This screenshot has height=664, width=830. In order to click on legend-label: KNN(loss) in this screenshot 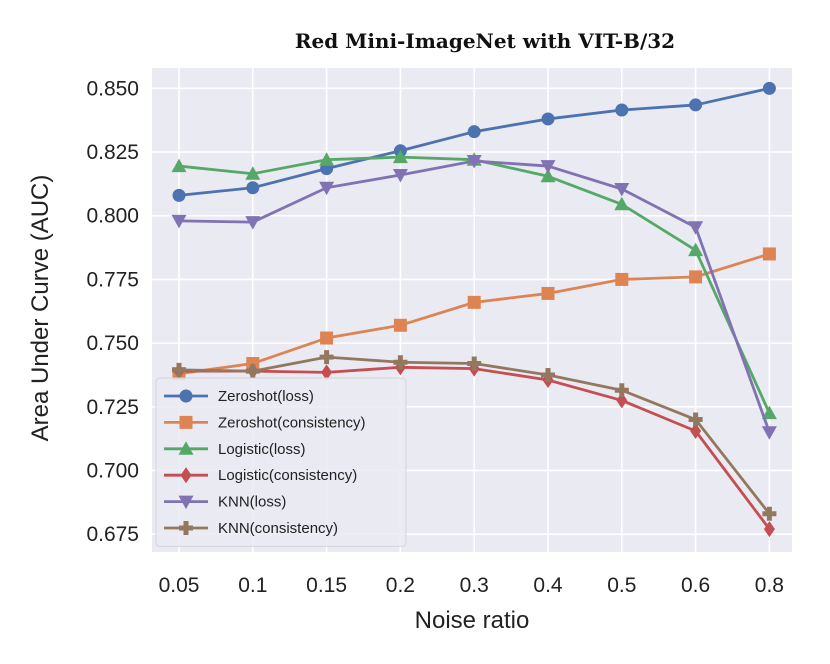, I will do `click(252, 502)`.